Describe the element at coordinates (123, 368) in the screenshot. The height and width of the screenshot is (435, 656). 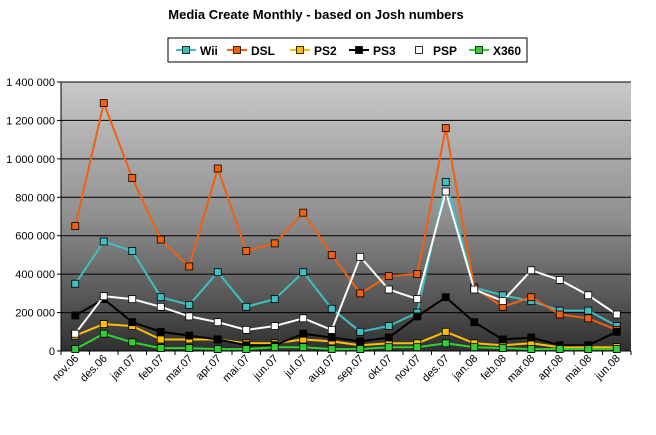
I see `x-tick-label: jan.07` at that location.